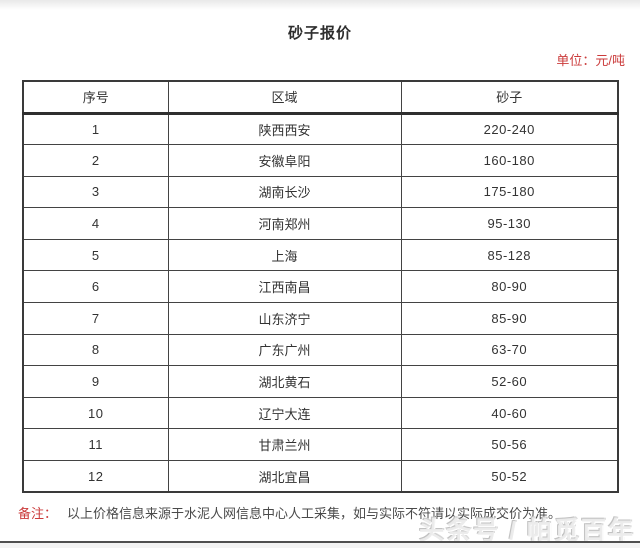 The image size is (640, 548). Describe the element at coordinates (38, 513) in the screenshot. I see `note-label: 备注：` at that location.